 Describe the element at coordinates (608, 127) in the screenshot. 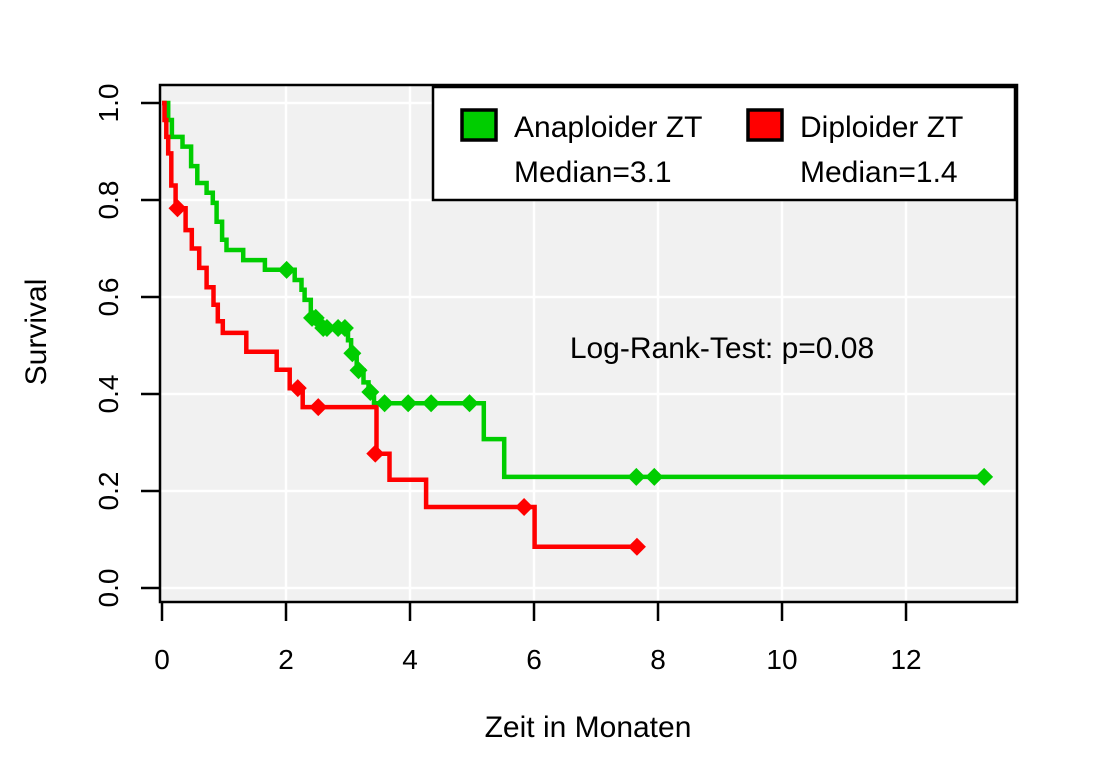

I see `legend-label-anaploider: Anaploider ZT` at that location.